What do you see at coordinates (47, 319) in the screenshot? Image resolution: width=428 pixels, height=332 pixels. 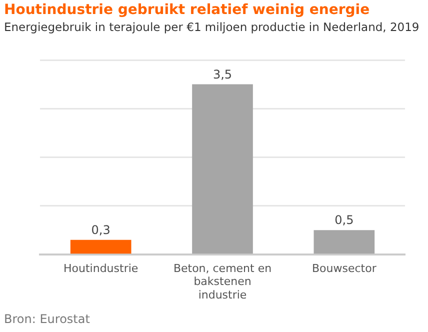 I see `text: Bron: Eurostat` at bounding box center [47, 319].